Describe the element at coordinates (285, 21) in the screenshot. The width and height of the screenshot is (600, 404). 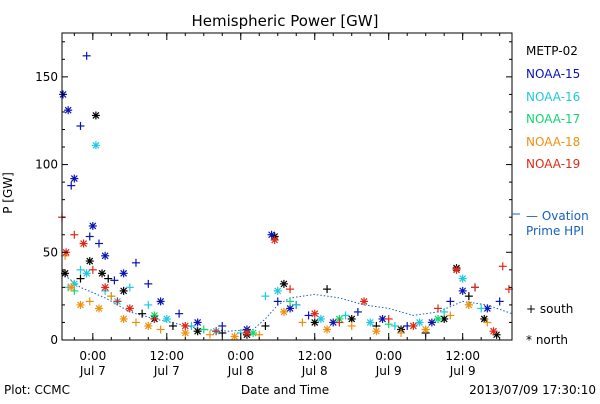
I see `chart-title: Hemispheric Power [GW]` at that location.